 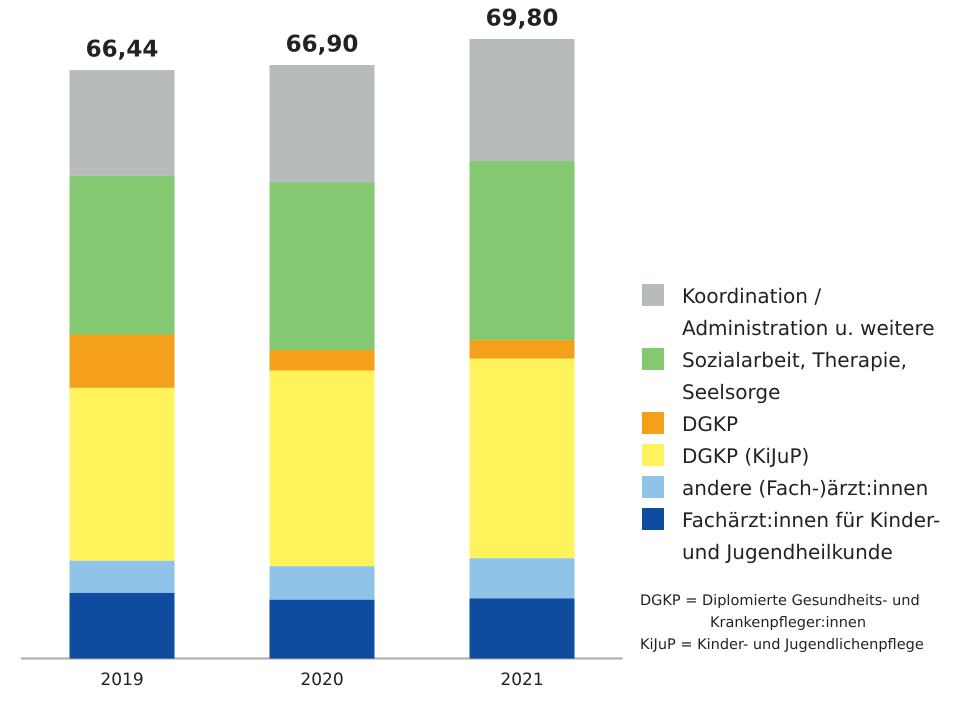 I want to click on x-tick-label: 2020, so click(x=322, y=680).